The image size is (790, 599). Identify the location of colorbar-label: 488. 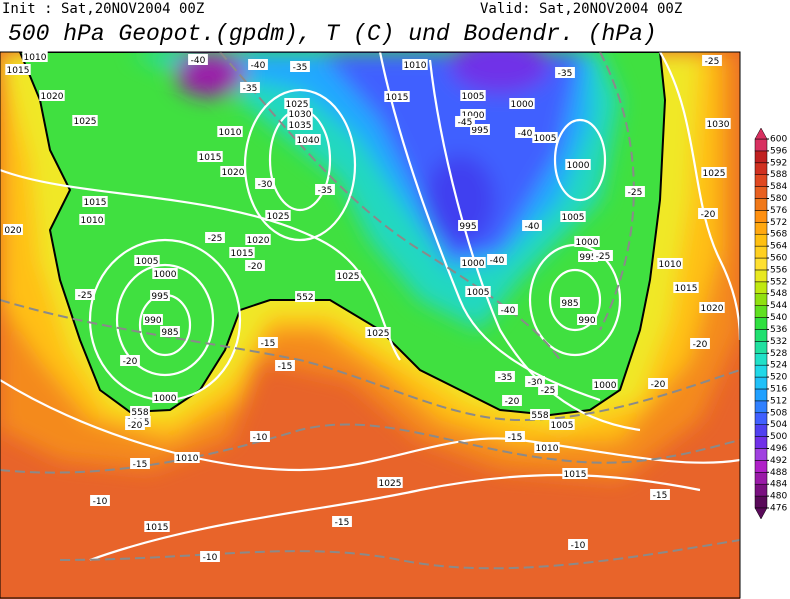
(778, 473).